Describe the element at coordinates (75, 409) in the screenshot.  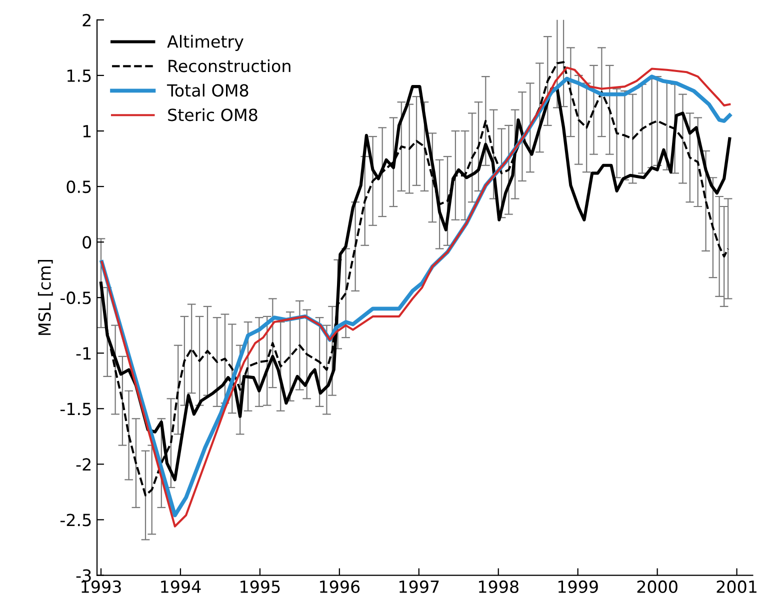
I see `y-tick-label: -1.5` at that location.